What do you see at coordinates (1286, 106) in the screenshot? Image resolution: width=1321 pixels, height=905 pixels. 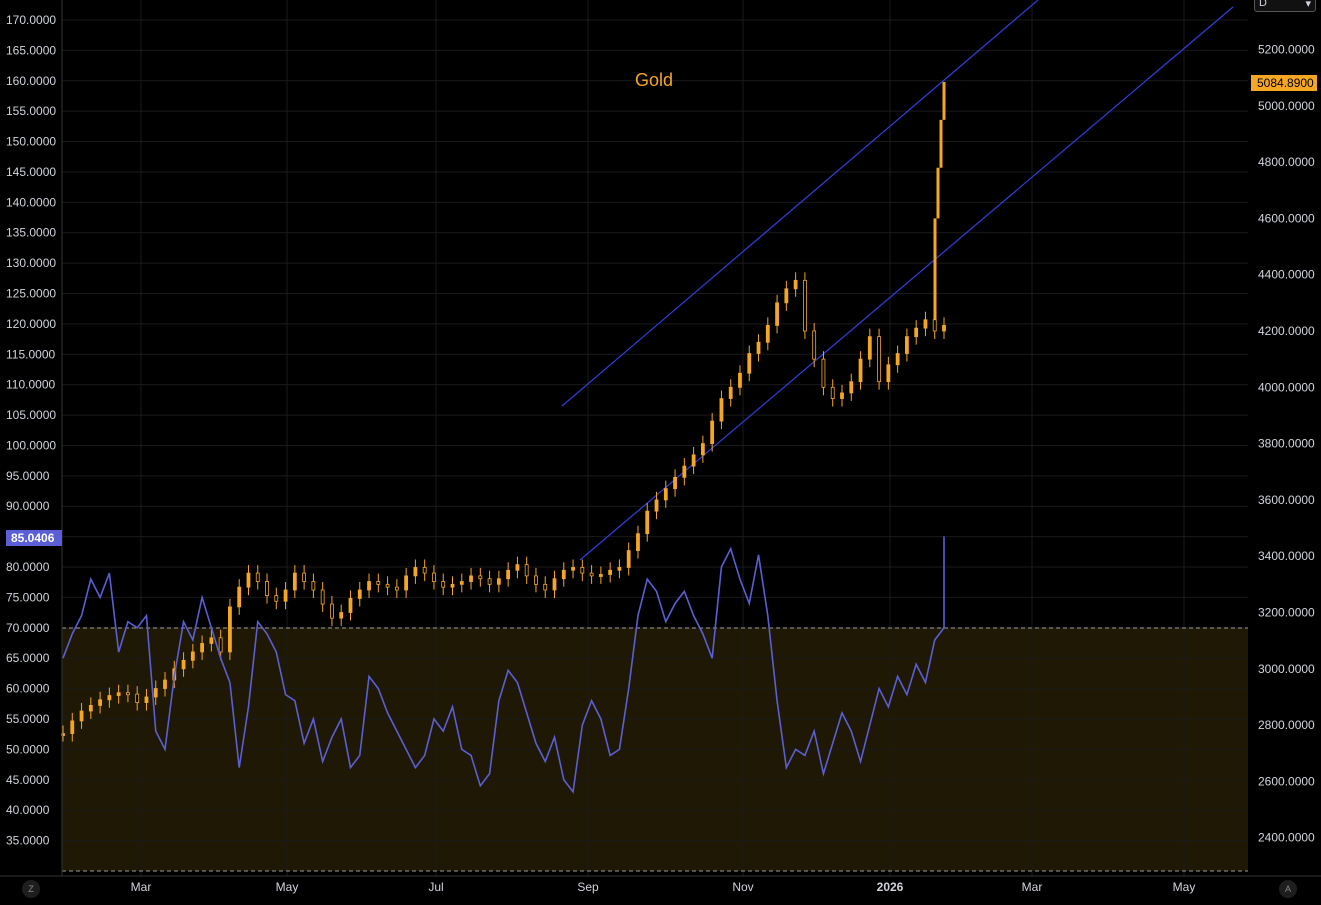 I see `right-tick-label: 5000.0000` at bounding box center [1286, 106].